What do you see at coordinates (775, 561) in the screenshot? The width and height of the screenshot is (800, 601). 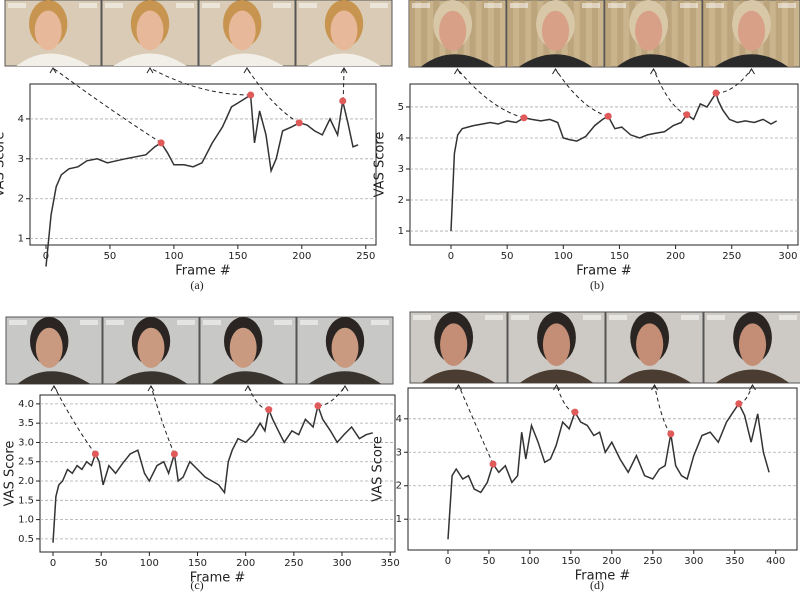 I see `x-tick-label: 400` at bounding box center [775, 561].